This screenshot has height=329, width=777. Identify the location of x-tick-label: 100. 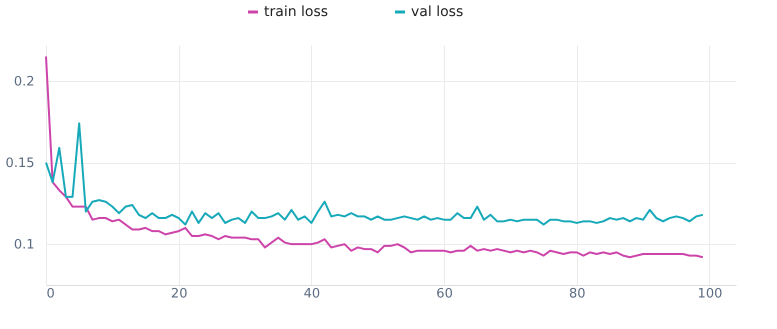
(710, 294).